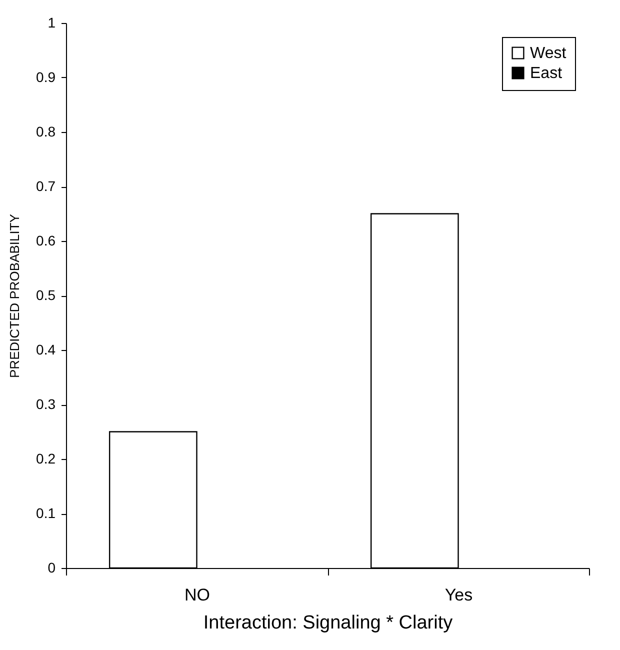 The height and width of the screenshot is (650, 620). What do you see at coordinates (458, 595) in the screenshot?
I see `x-tick-label: Yes` at bounding box center [458, 595].